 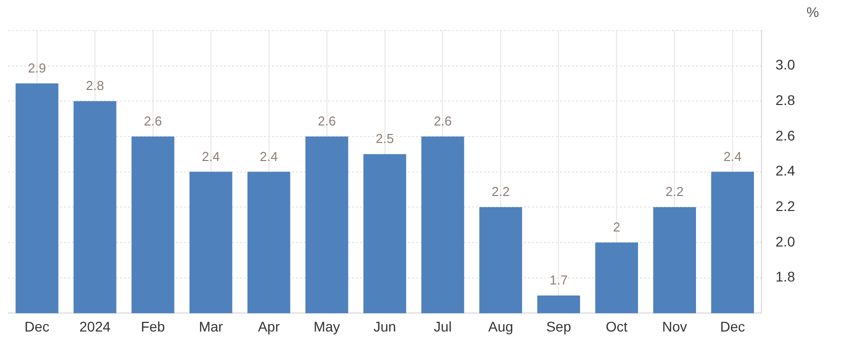 I want to click on data-label: 2.9, so click(x=37, y=68).